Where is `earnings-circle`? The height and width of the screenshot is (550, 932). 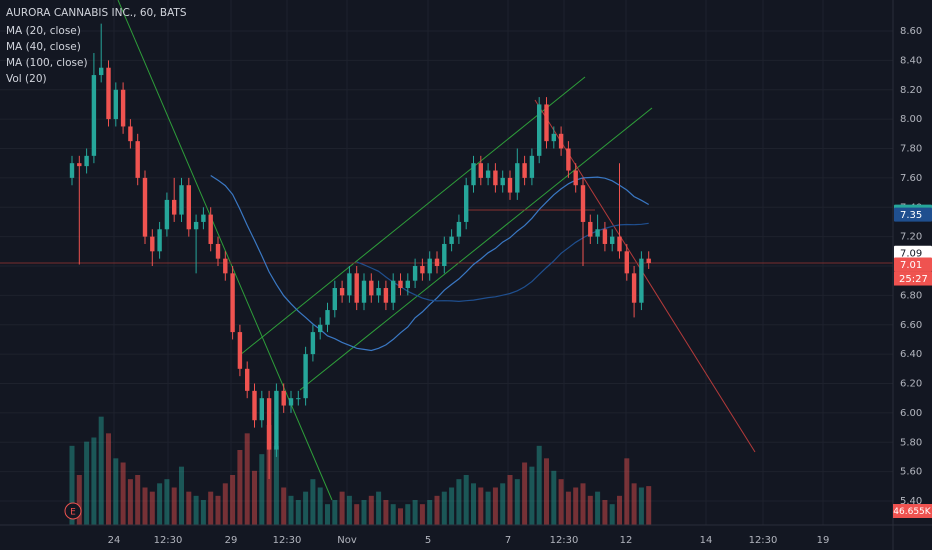
earnings-circle is located at coordinates (73, 511).